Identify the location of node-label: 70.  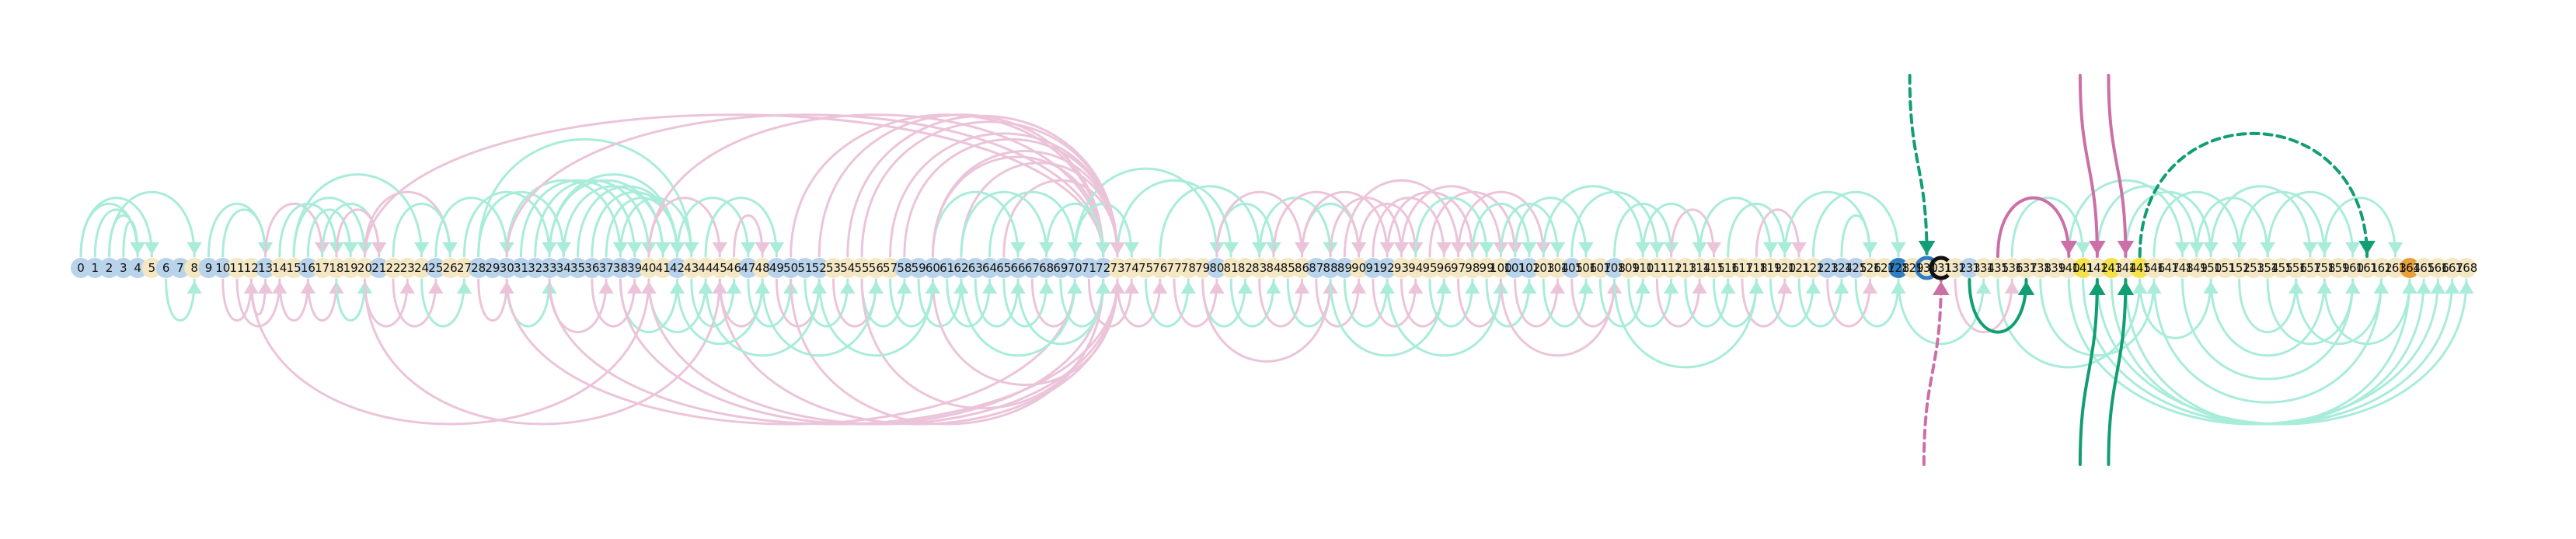
(1075, 268).